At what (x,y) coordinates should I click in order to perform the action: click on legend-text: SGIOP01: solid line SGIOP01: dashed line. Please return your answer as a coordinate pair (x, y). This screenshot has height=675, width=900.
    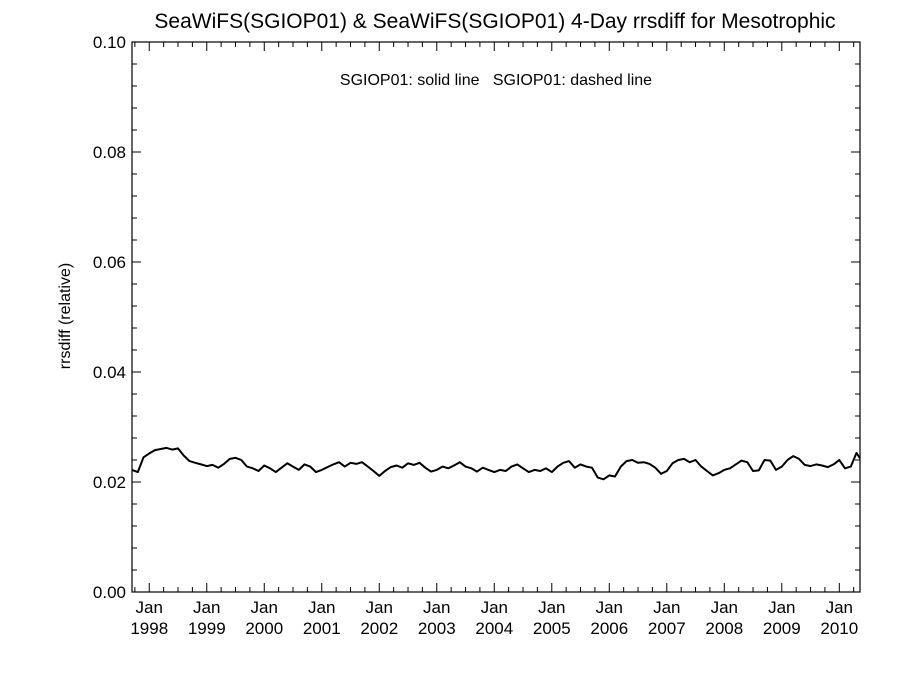
    Looking at the image, I should click on (496, 80).